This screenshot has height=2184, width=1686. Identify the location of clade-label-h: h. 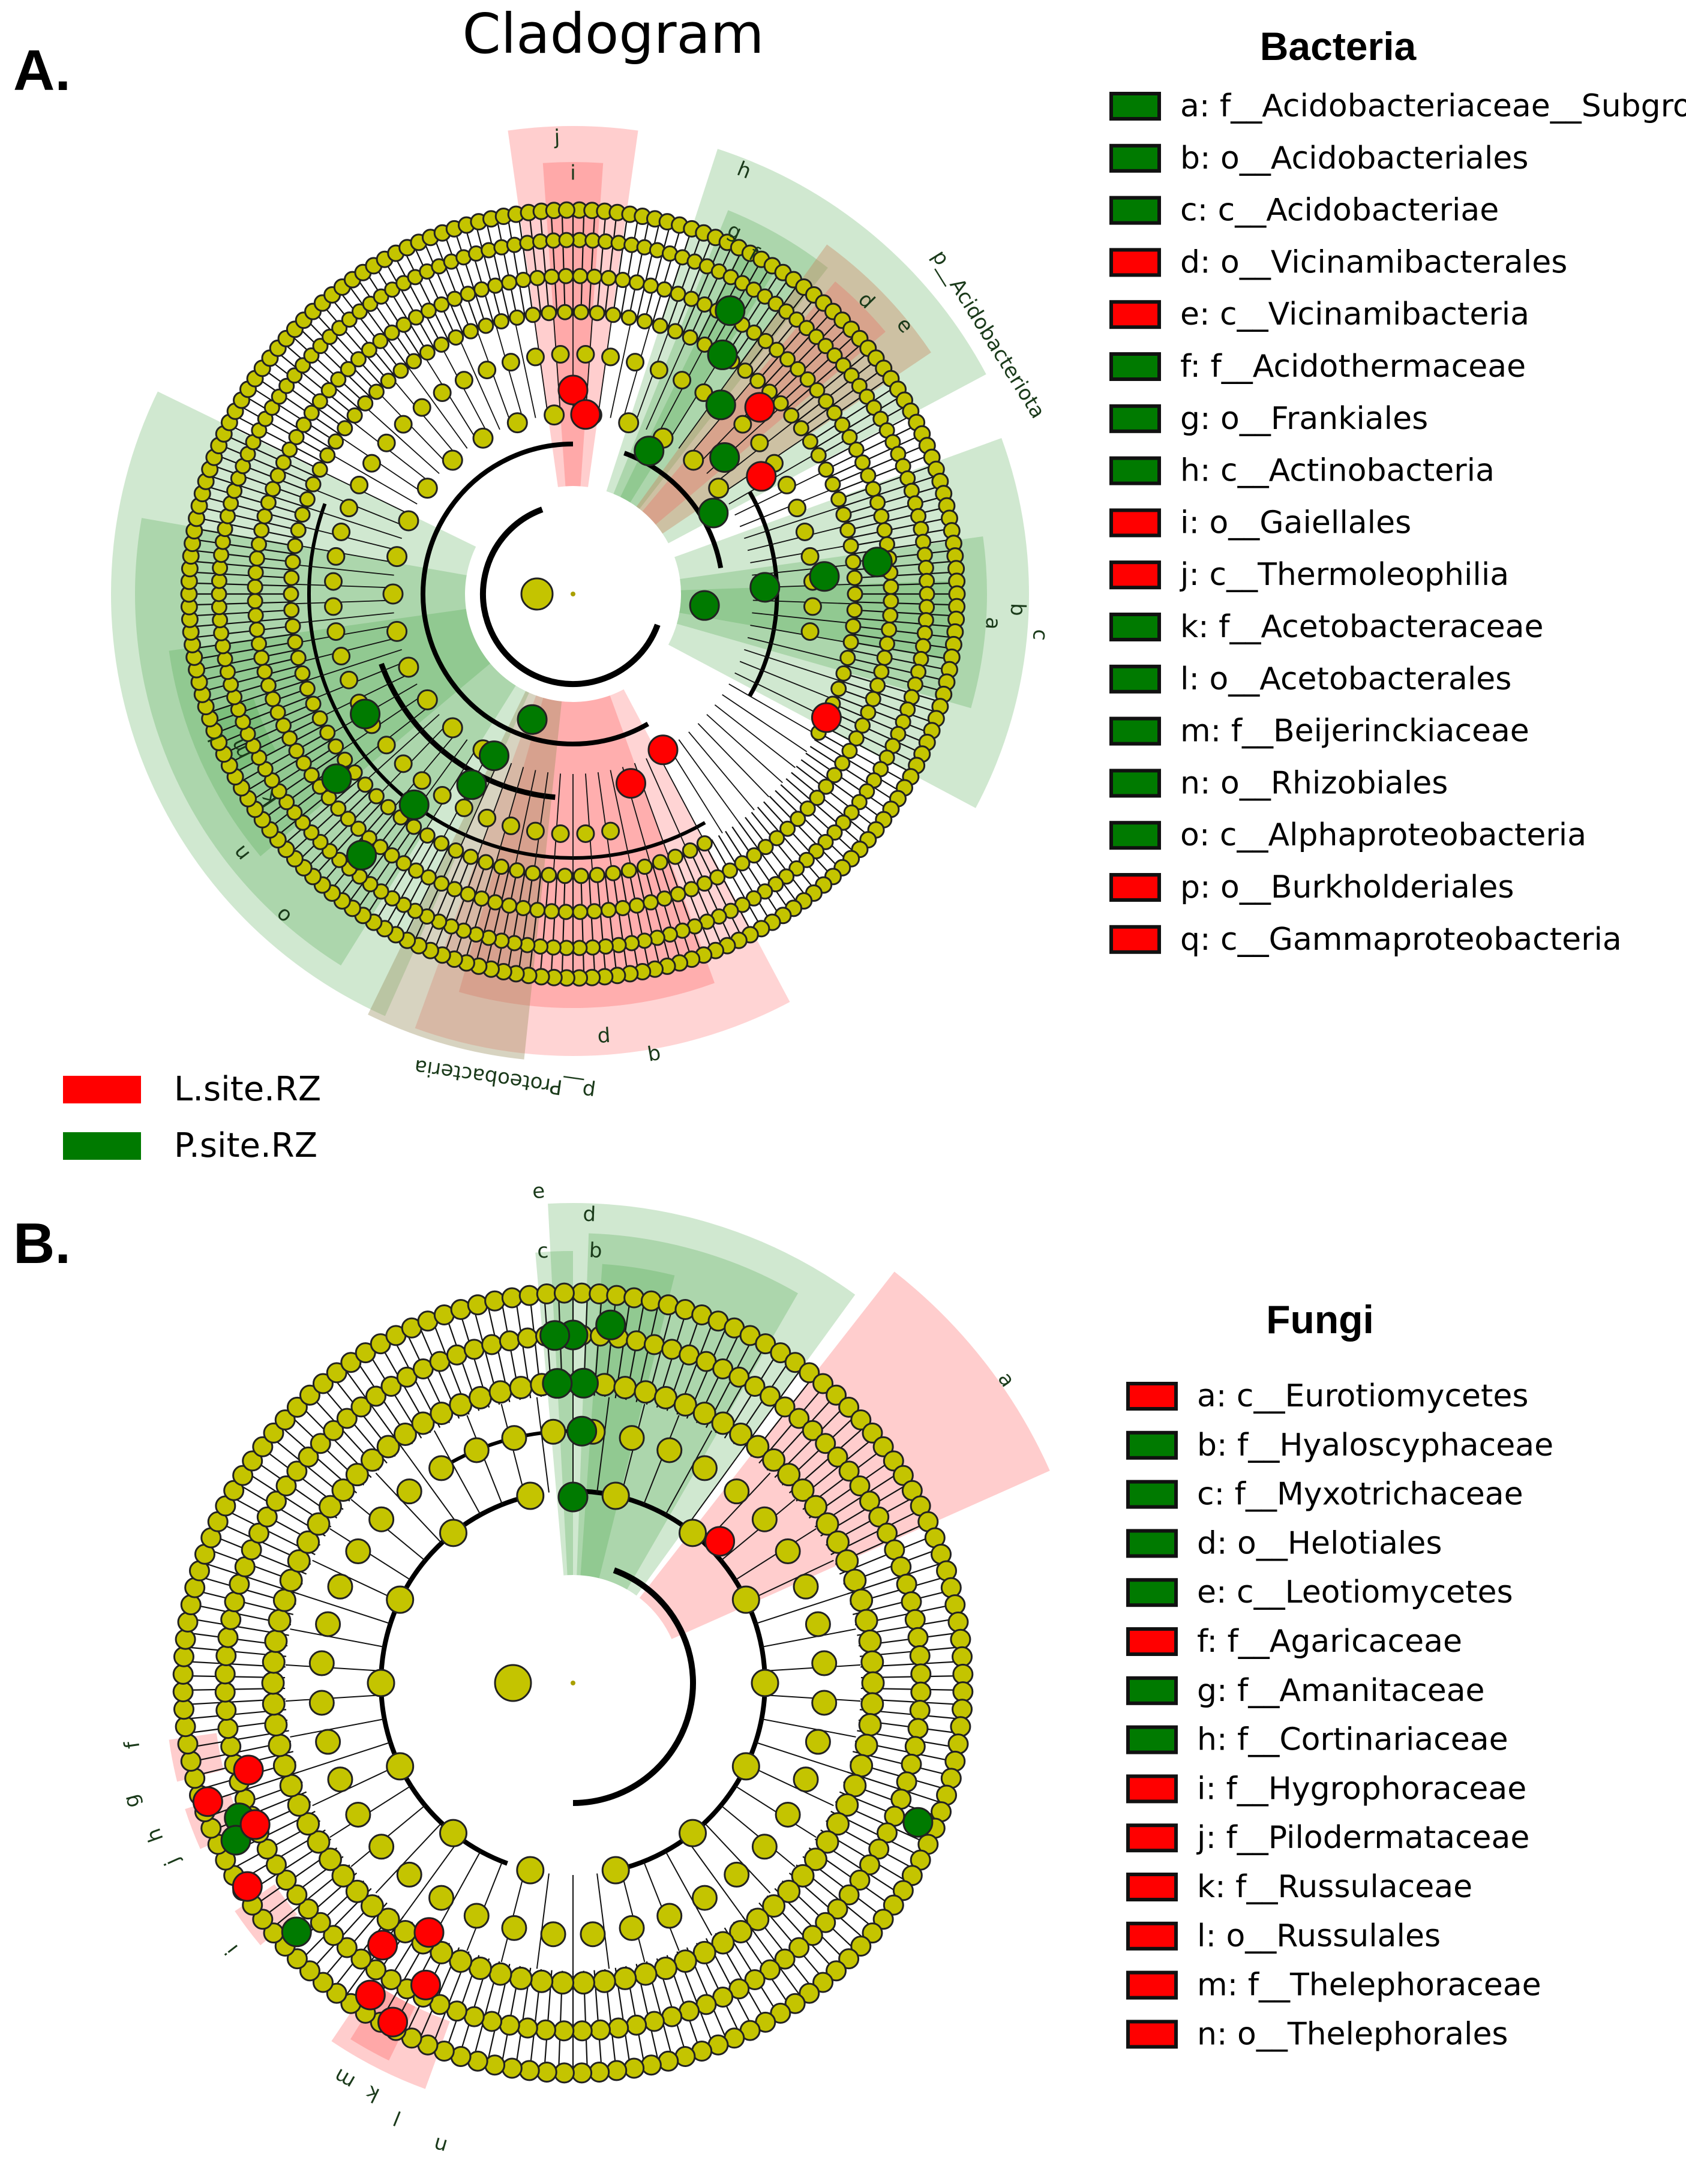
(155, 1836).